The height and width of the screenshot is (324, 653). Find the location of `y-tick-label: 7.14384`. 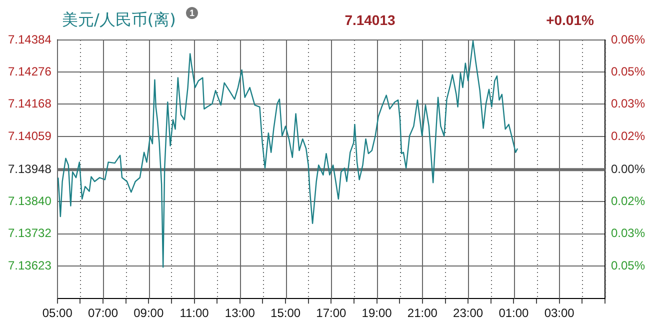

y-tick-label: 7.14384 is located at coordinates (30, 39).